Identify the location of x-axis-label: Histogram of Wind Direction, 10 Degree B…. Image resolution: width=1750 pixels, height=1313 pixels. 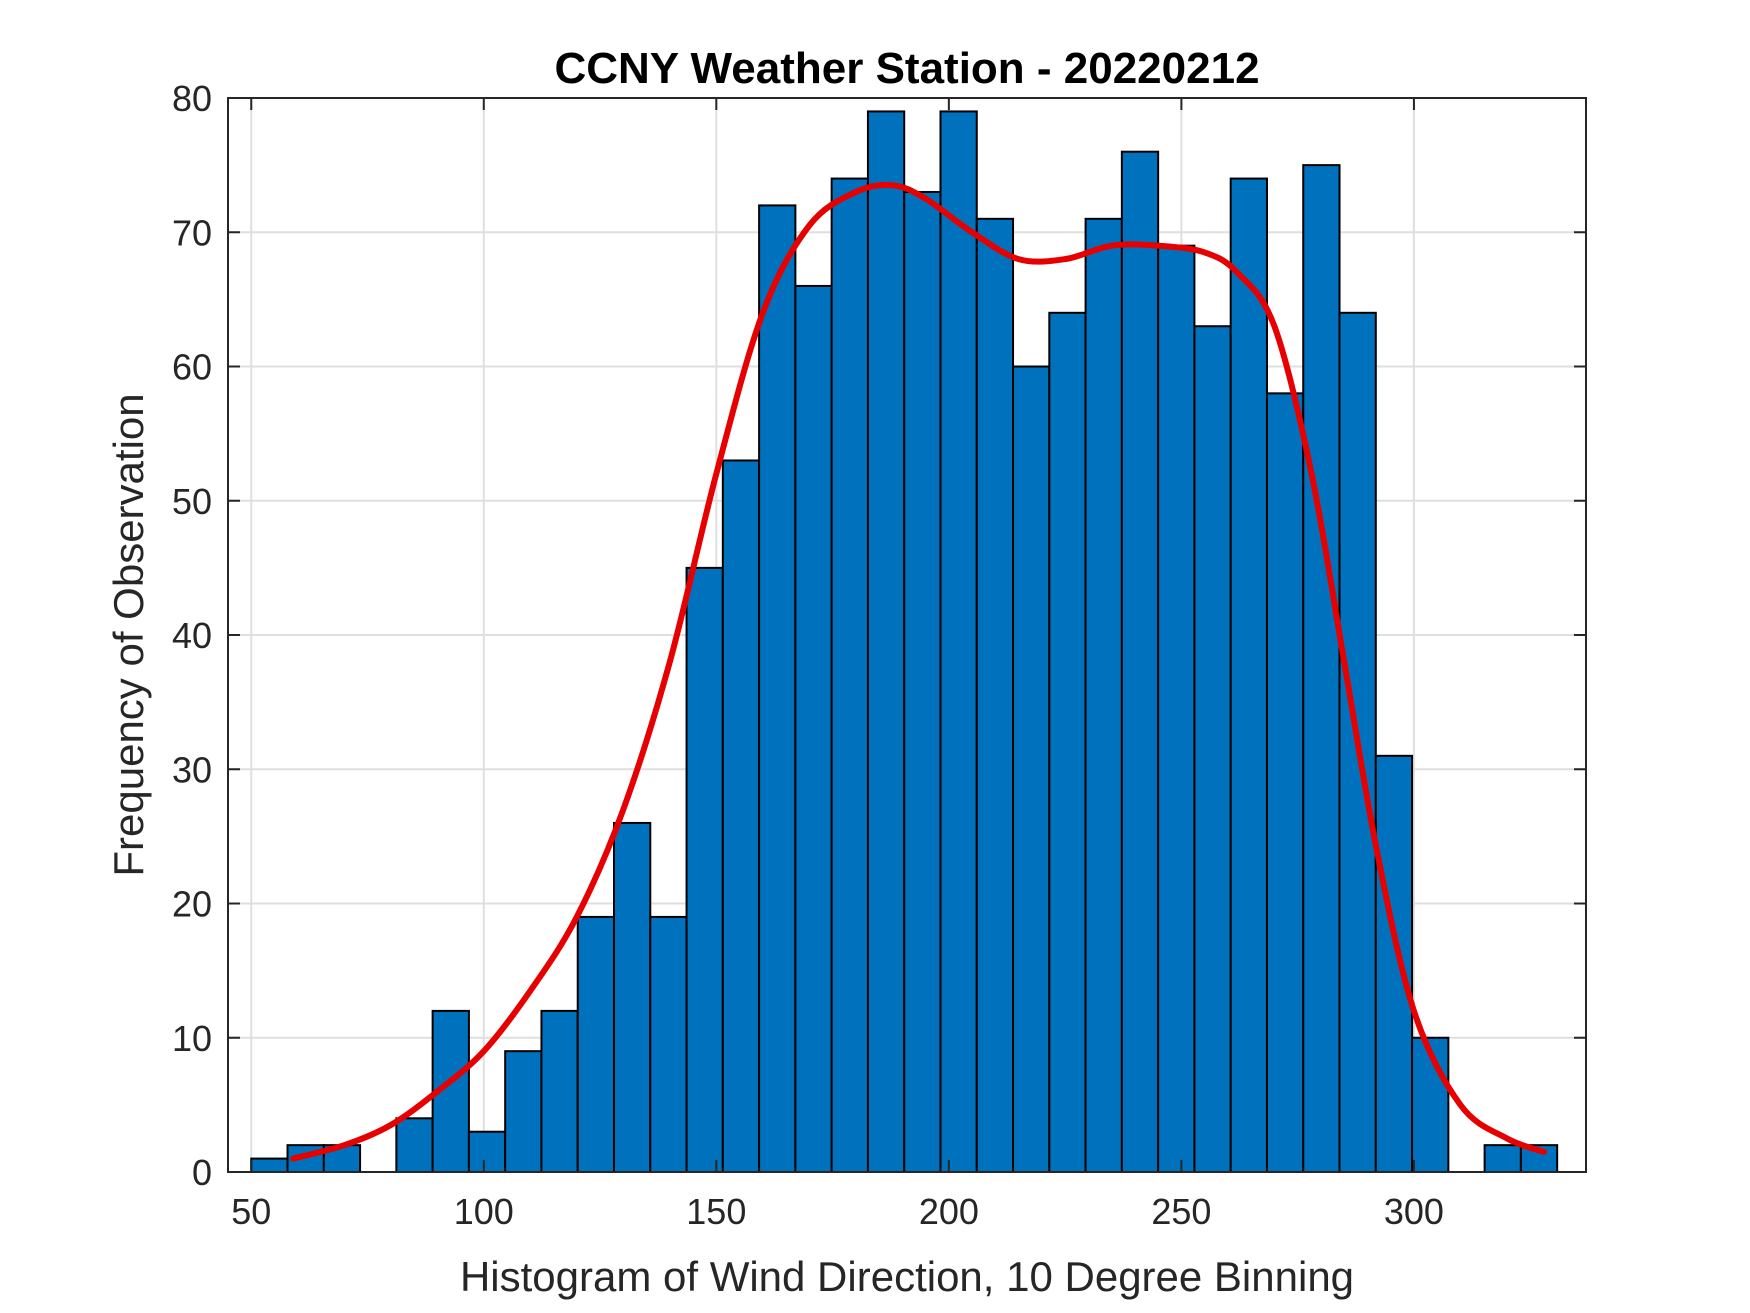
(907, 1276).